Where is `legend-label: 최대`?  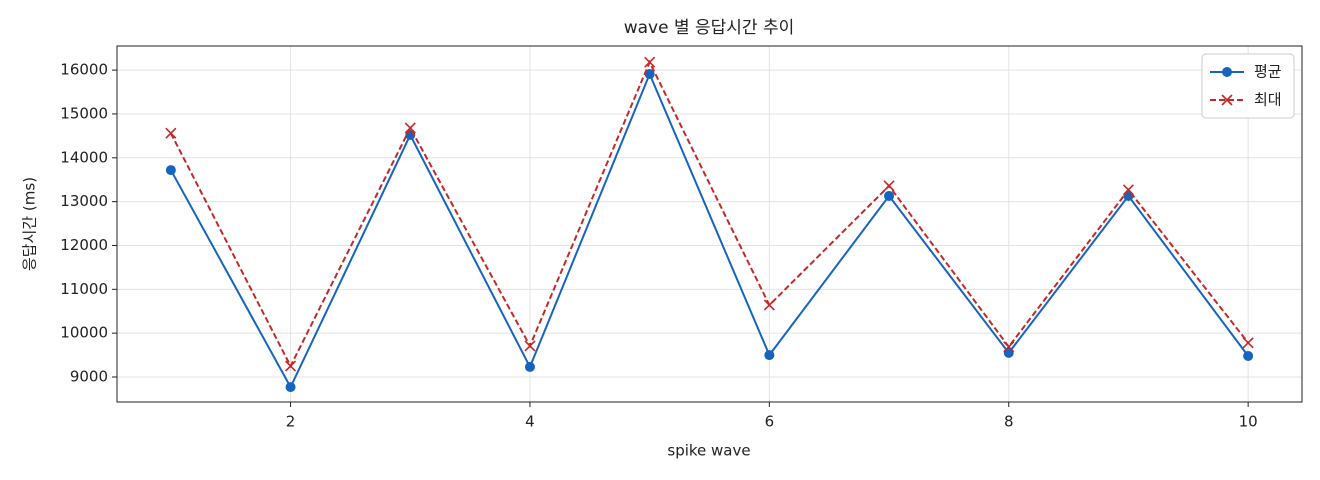
legend-label: 최대 is located at coordinates (1268, 100).